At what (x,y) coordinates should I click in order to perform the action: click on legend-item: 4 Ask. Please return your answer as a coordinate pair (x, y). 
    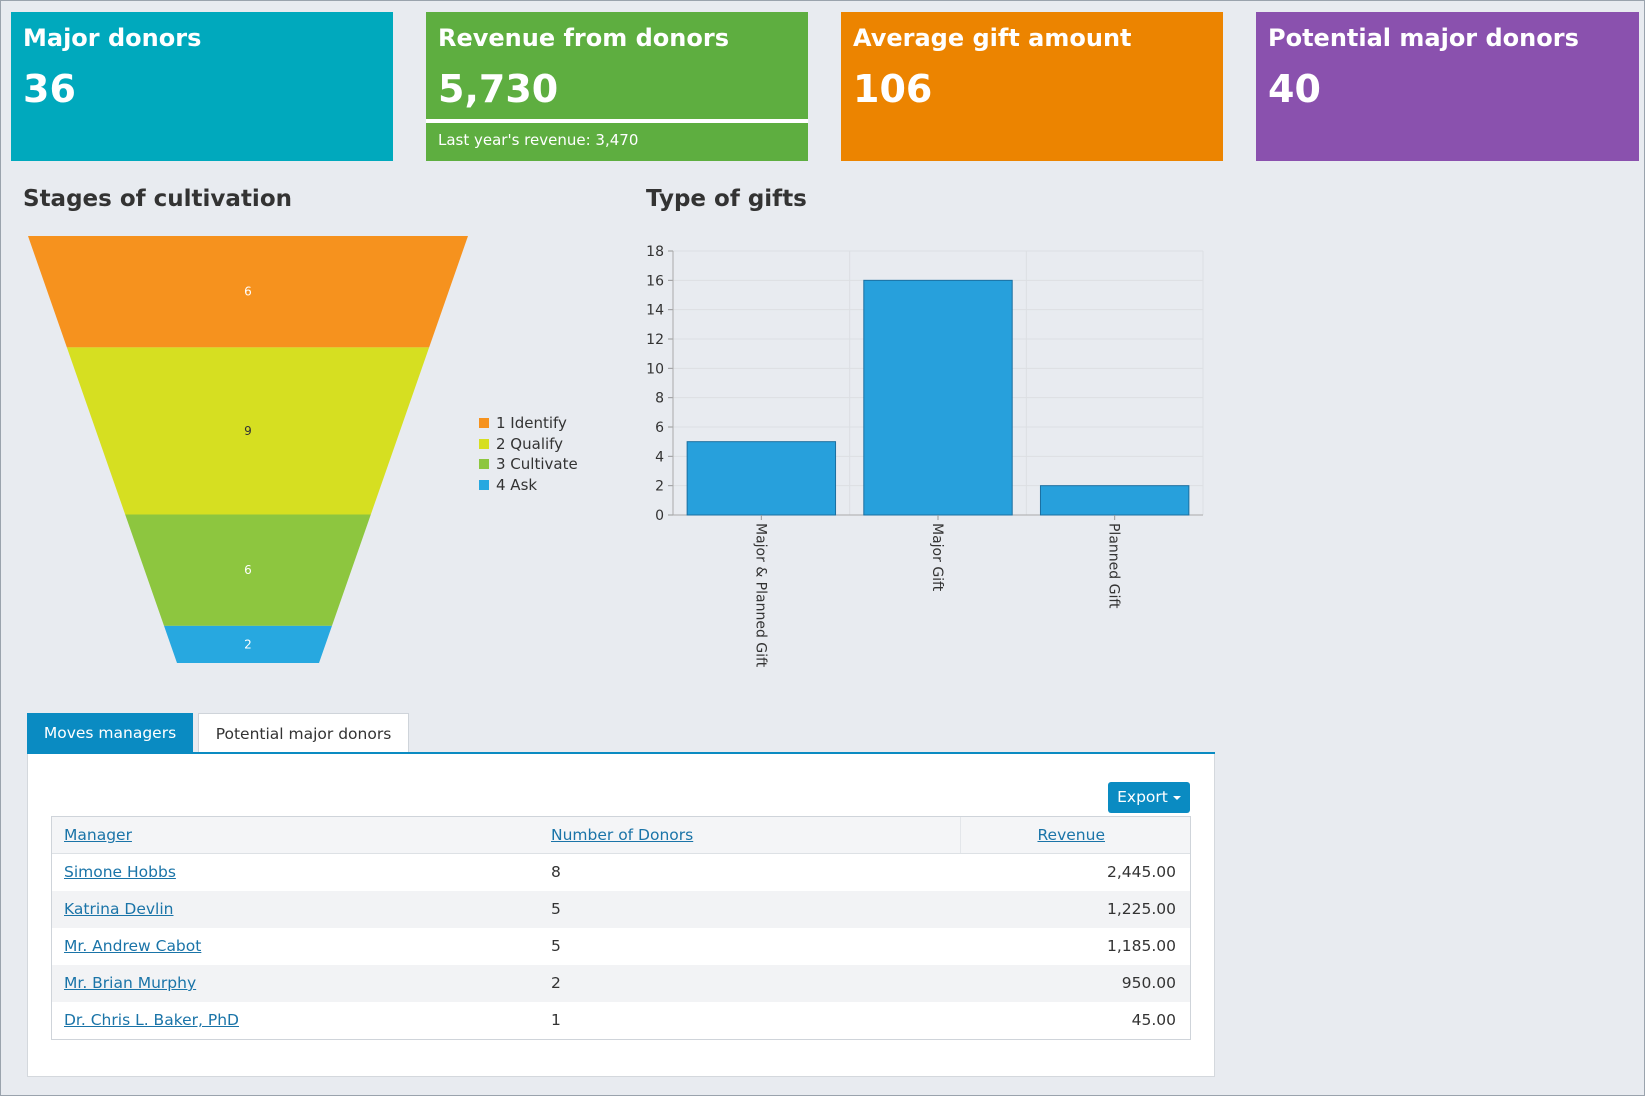
    Looking at the image, I should click on (528, 485).